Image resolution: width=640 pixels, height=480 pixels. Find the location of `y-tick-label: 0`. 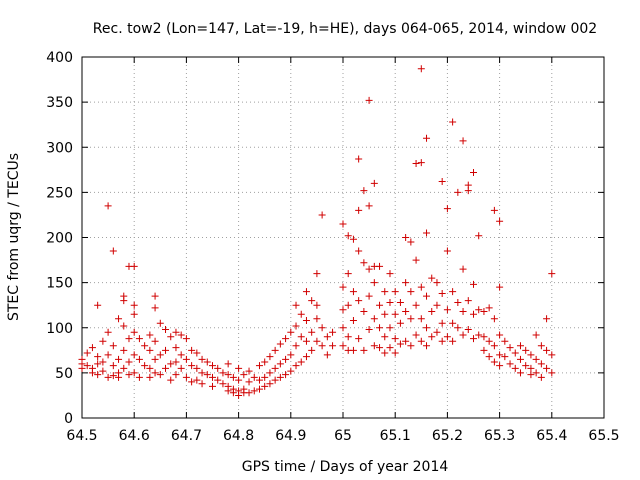

y-tick-label: 0 is located at coordinates (68, 419).